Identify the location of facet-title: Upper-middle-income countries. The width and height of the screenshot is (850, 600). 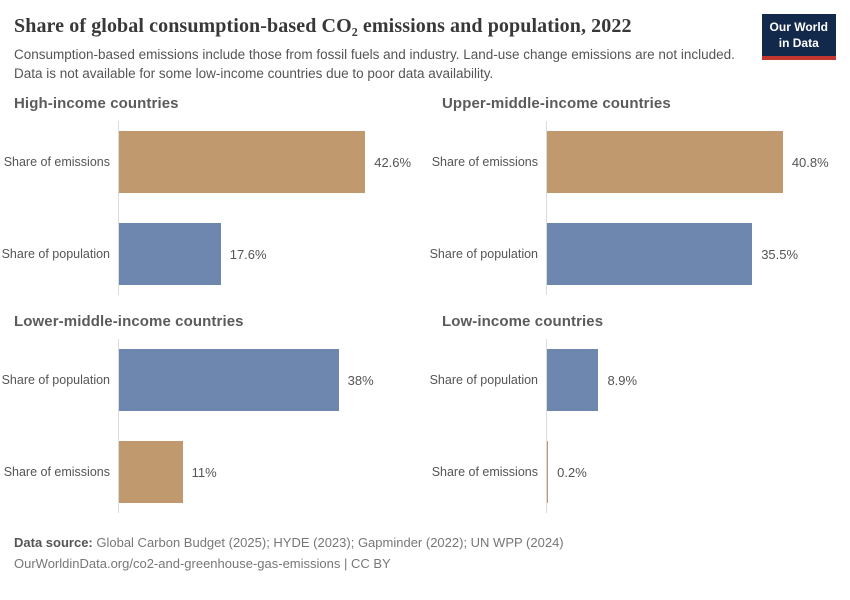
(556, 104).